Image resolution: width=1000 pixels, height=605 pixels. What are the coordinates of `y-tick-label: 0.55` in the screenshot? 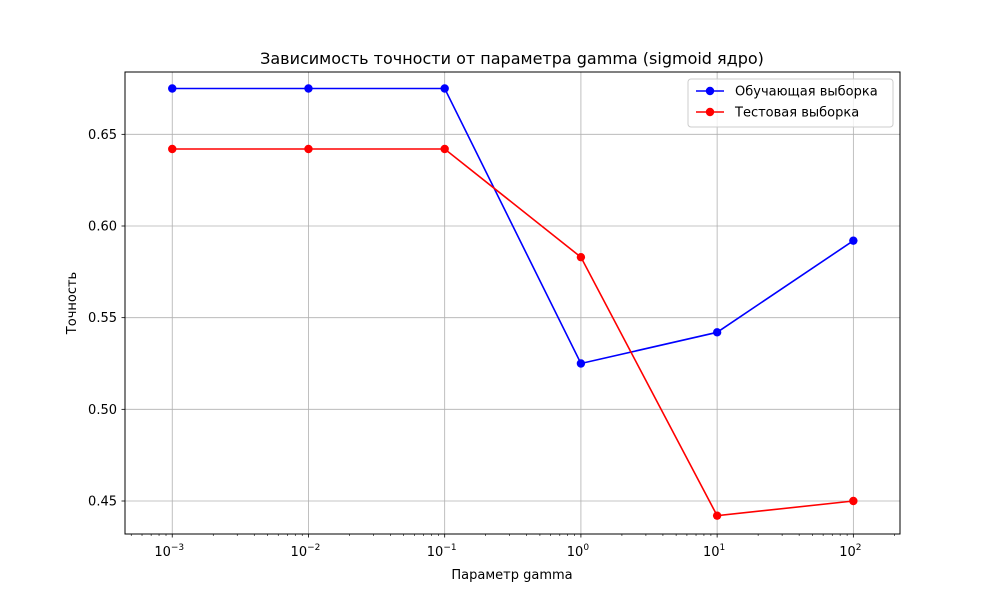 It's located at (102, 318).